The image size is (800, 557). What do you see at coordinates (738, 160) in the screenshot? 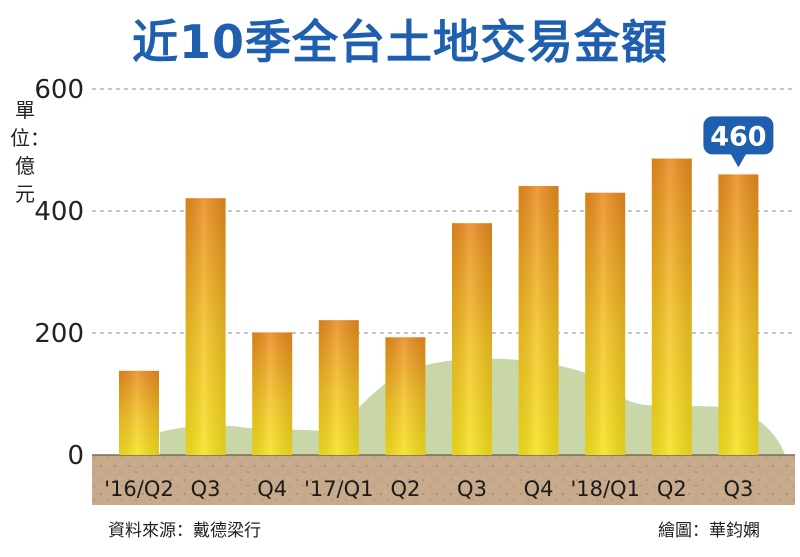
I see `callout-pointer` at bounding box center [738, 160].